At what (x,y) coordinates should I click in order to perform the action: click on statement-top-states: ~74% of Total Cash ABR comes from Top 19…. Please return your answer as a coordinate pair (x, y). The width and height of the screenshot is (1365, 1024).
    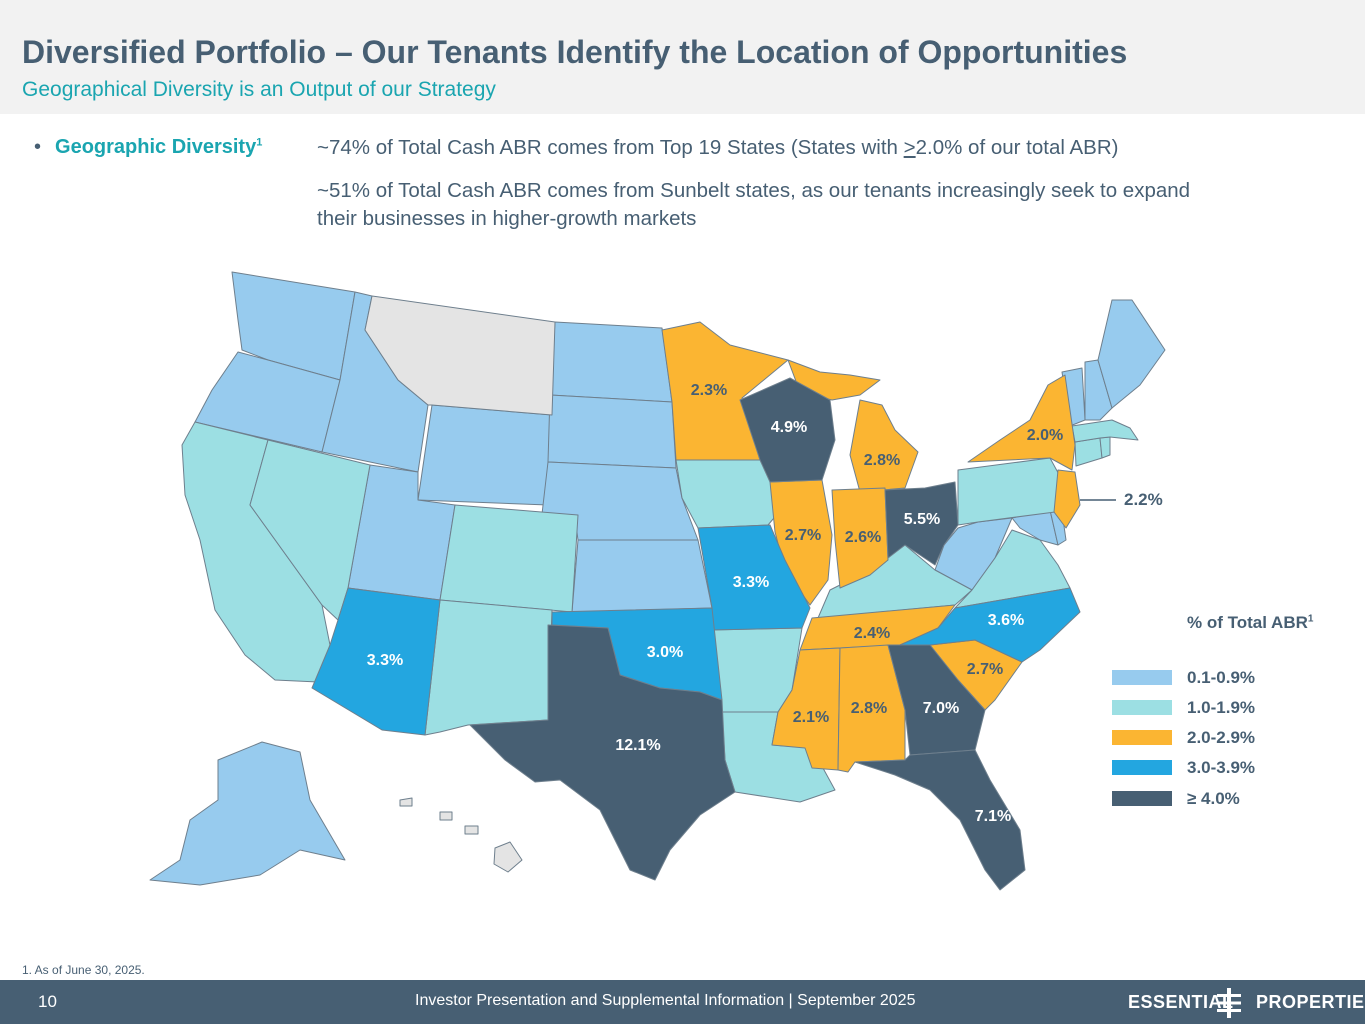
    Looking at the image, I should click on (718, 147).